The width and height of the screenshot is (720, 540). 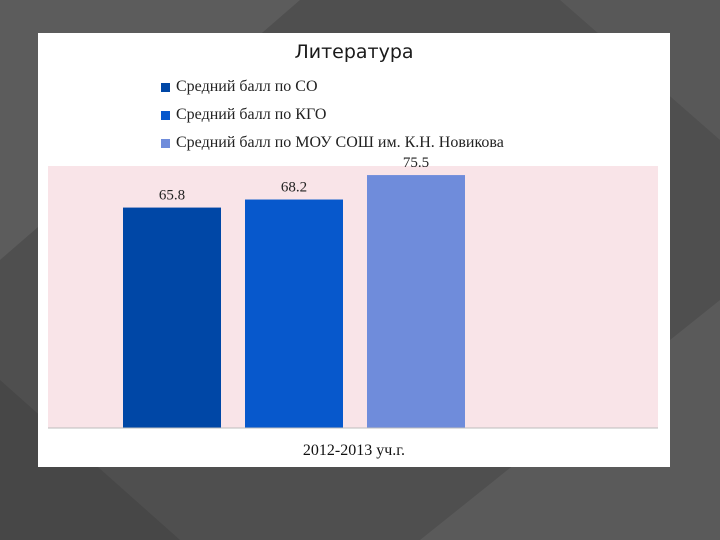 I want to click on legend-item-so: Средний балл по СО, so click(x=239, y=87).